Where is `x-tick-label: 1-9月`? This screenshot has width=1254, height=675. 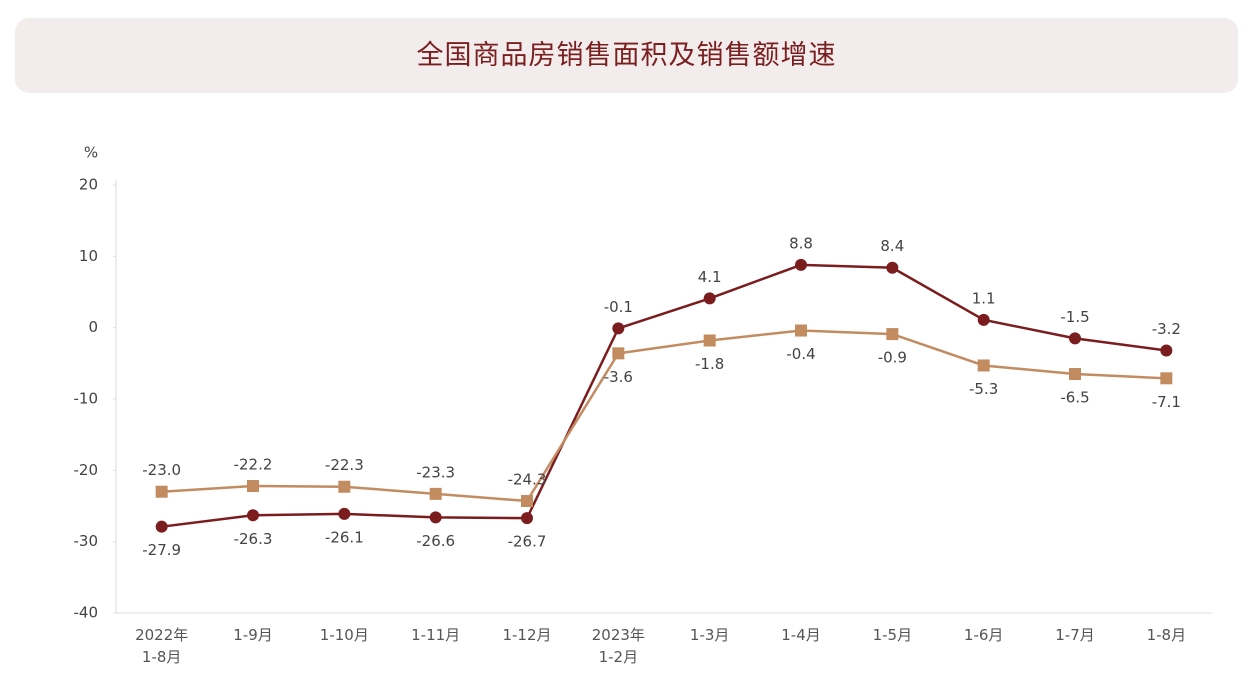 x-tick-label: 1-9月 is located at coordinates (253, 635).